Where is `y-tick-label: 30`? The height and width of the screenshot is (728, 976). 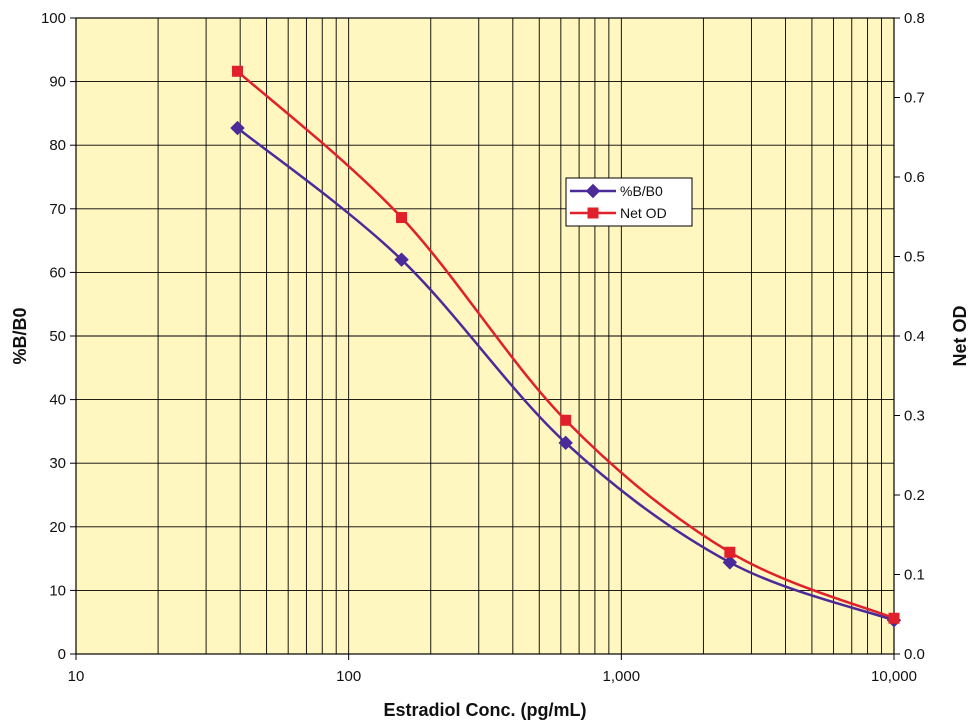 y-tick-label: 30 is located at coordinates (57, 463).